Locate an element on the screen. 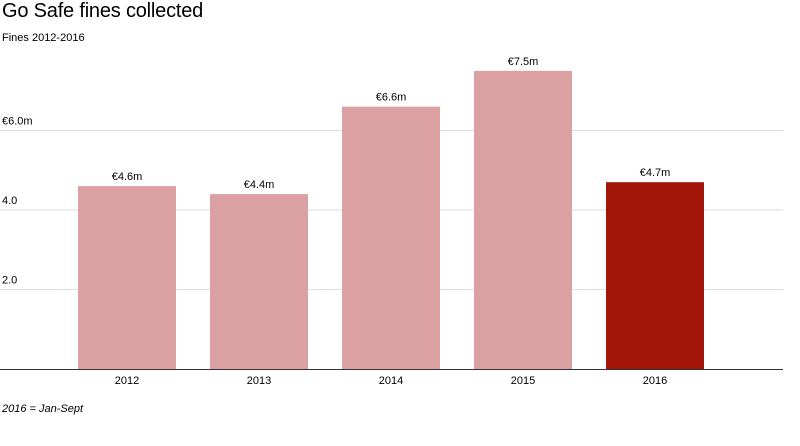 The height and width of the screenshot is (446, 800). chart-title: Go Safe fines collected is located at coordinates (103, 11).